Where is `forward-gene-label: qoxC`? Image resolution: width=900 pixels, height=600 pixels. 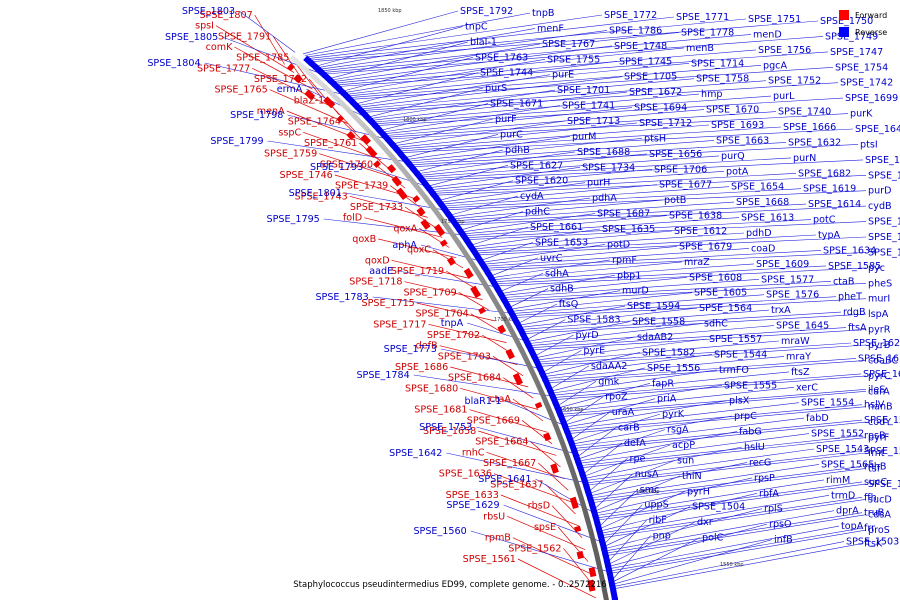 forward-gene-label: qoxC is located at coordinates (419, 250).